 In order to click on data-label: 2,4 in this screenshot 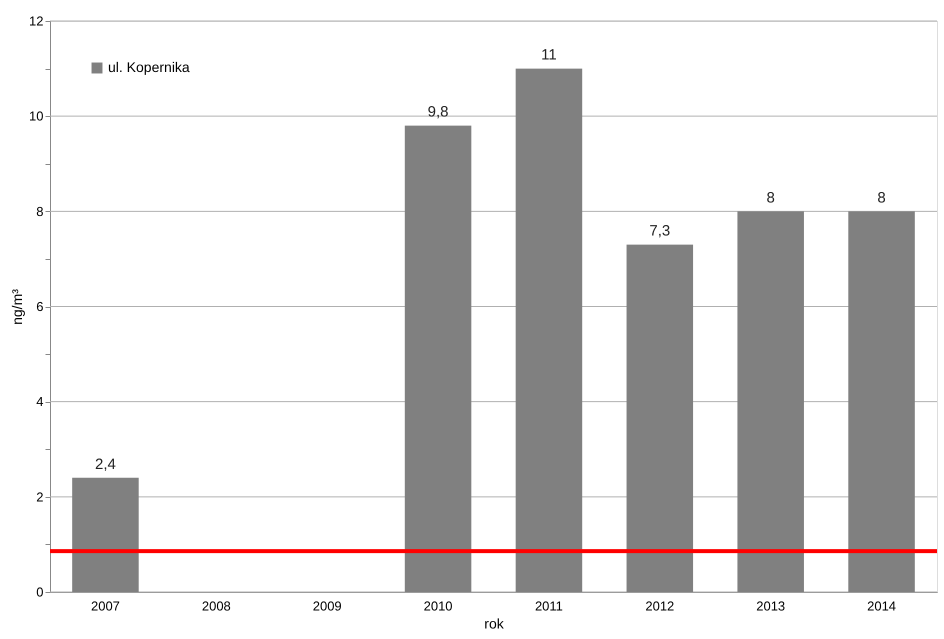, I will do `click(105, 464)`.